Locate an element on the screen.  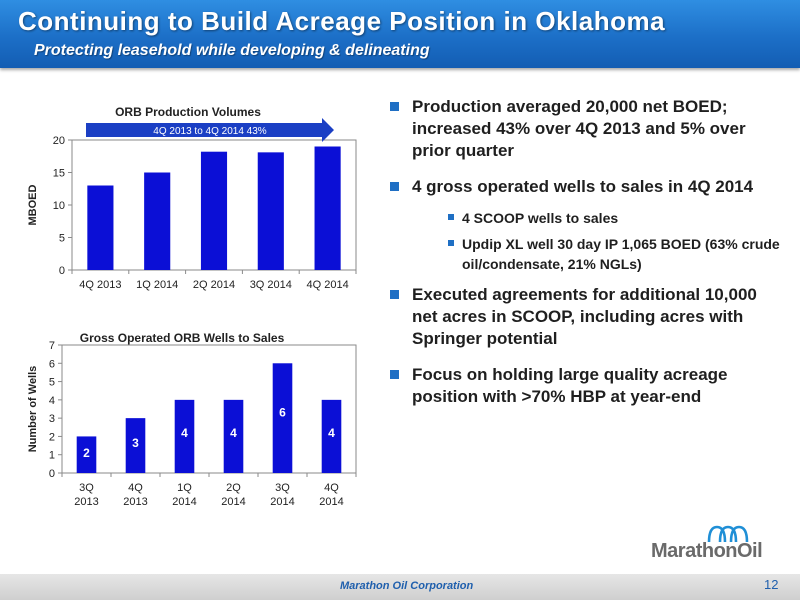
footer-company: Marathon Oil Corporation is located at coordinates (407, 586).